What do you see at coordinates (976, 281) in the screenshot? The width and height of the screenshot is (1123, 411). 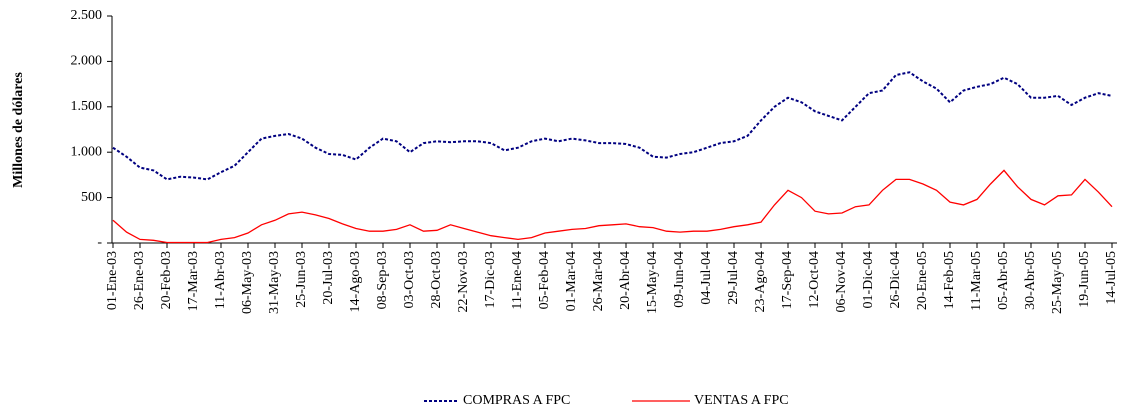 I see `x-tick-label: 11-Mar-05` at bounding box center [976, 281].